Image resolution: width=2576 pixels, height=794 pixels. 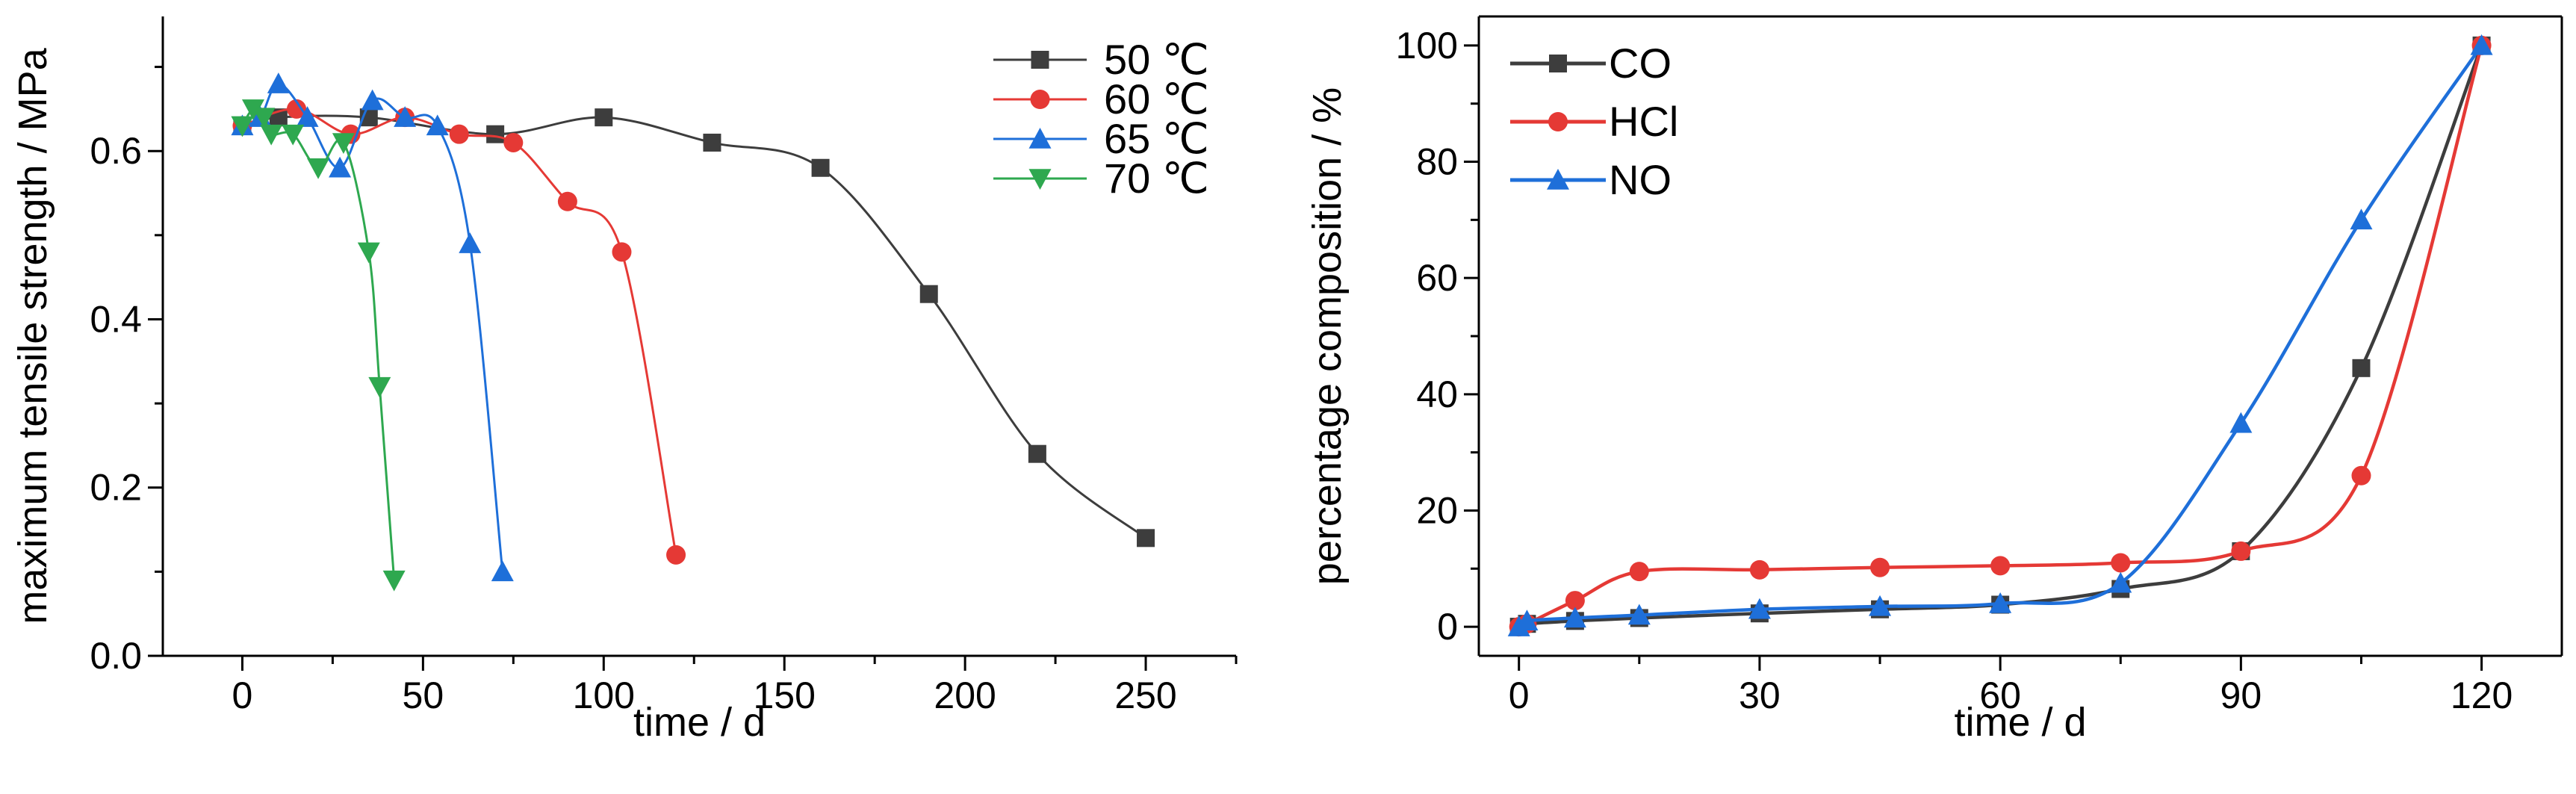 What do you see at coordinates (1640, 63) in the screenshot?
I see `legend-label: CO` at bounding box center [1640, 63].